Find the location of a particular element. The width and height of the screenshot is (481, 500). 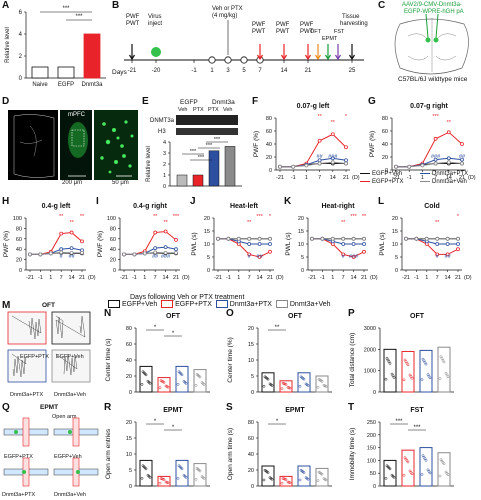

chart-title: 0.07-g right is located at coordinates (429, 106).